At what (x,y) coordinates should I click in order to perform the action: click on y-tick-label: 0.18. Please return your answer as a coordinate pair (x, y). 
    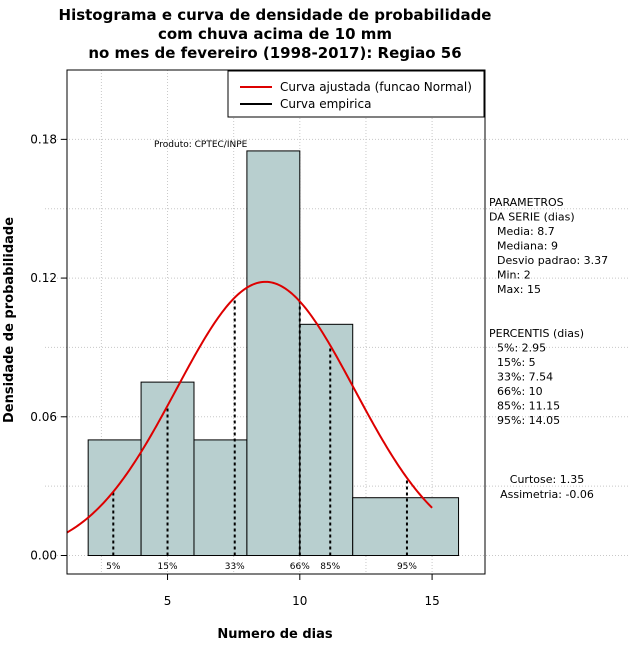
    Looking at the image, I should click on (43, 139).